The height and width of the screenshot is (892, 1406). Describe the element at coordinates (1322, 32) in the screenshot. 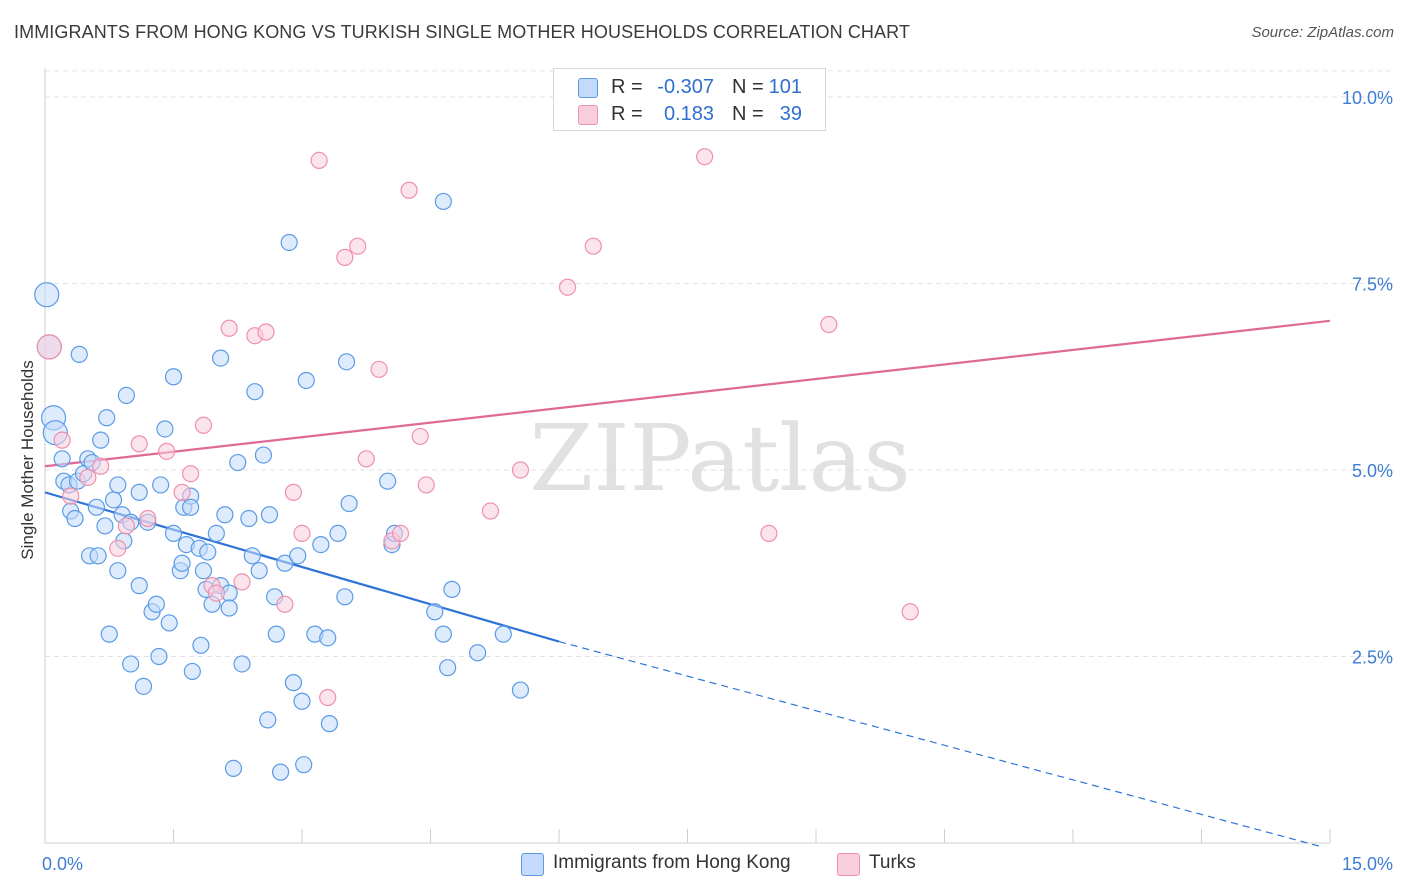

I see `source-credit: Source: ZipAtlas.com` at that location.